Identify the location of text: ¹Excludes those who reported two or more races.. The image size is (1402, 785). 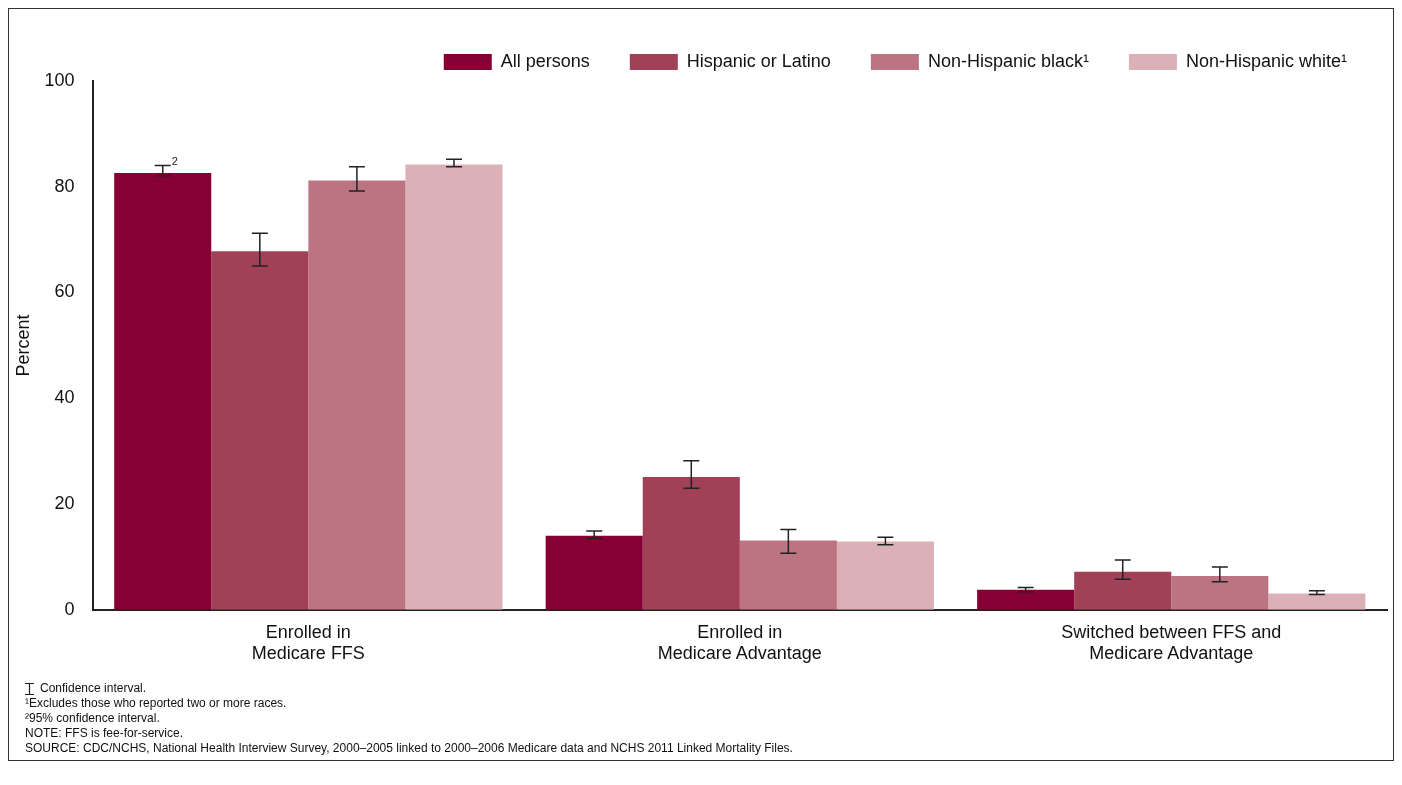
(156, 703).